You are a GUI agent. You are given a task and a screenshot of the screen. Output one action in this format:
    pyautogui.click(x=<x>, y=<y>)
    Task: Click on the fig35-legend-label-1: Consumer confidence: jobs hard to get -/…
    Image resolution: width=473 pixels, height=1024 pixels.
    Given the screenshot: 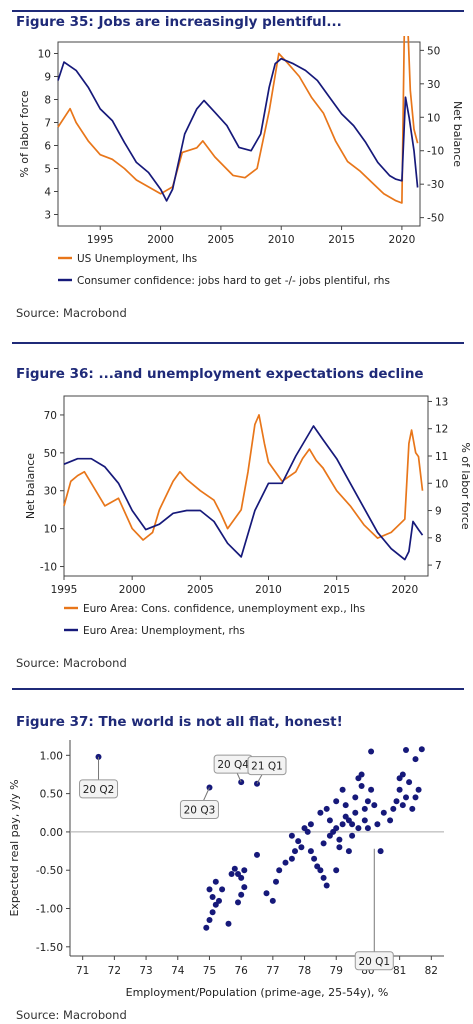 What is the action you would take?
    pyautogui.click(x=233, y=281)
    